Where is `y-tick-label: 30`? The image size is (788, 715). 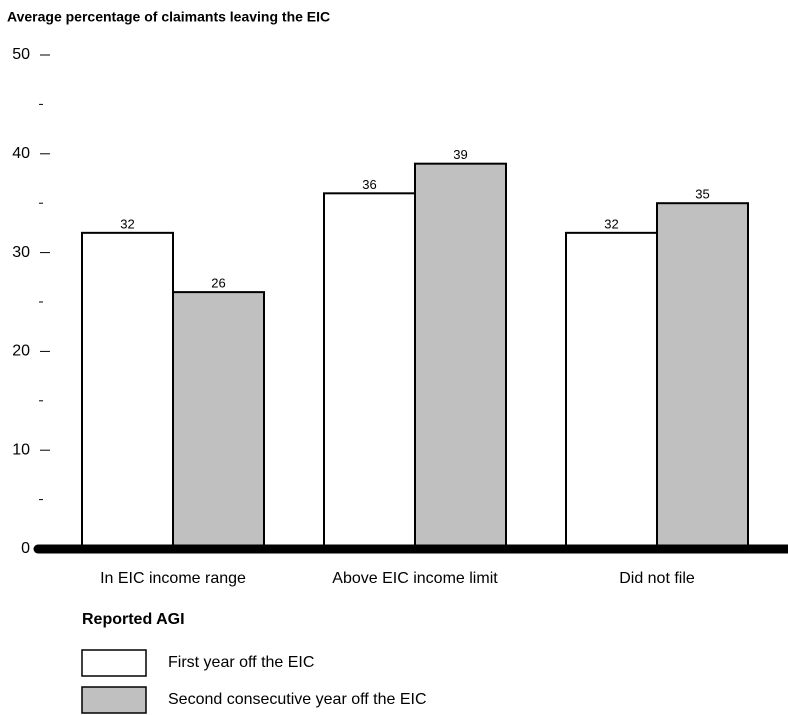 y-tick-label: 30 is located at coordinates (21, 252).